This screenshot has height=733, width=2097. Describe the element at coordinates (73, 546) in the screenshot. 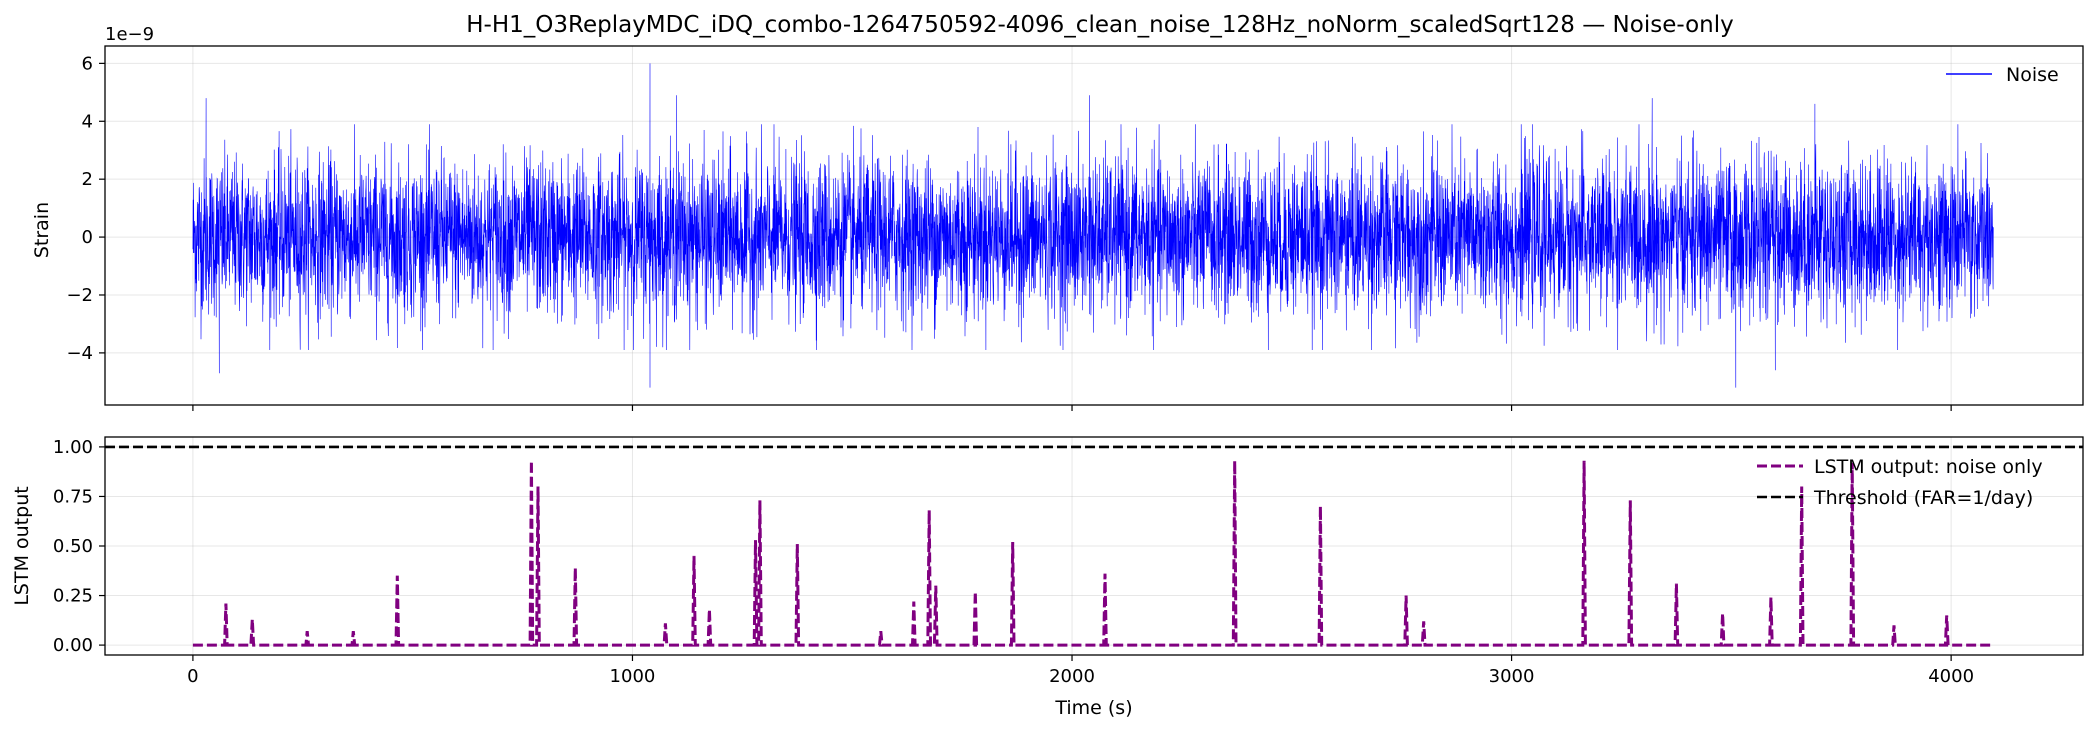

I see `y-tick-label: 0.50` at that location.